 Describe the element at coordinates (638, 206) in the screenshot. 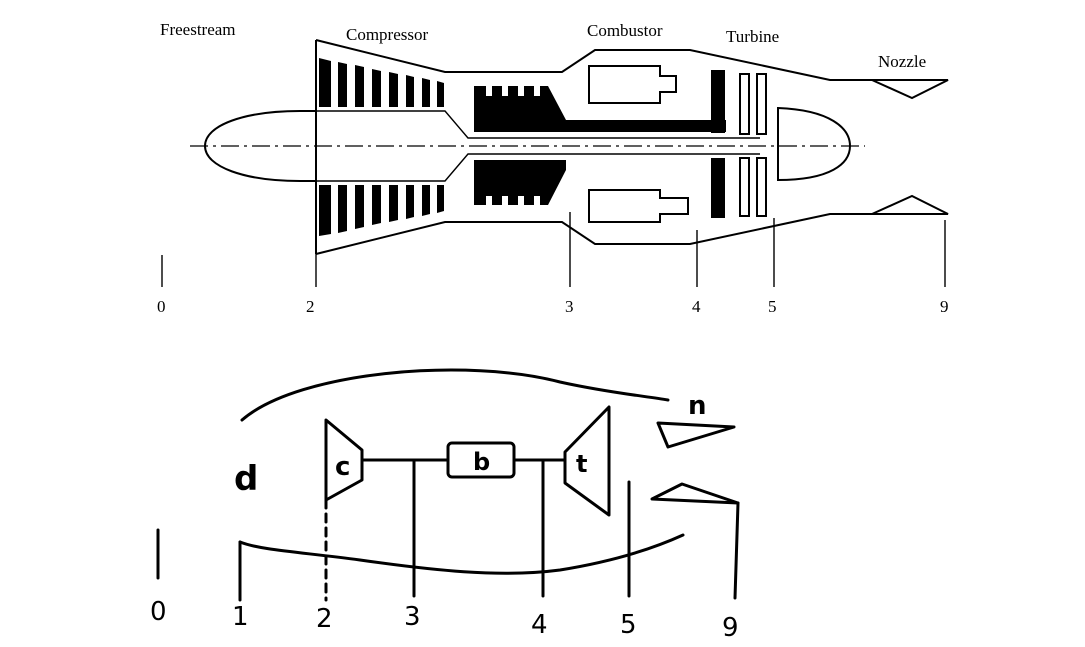

I see `combustor-can-bottom` at that location.